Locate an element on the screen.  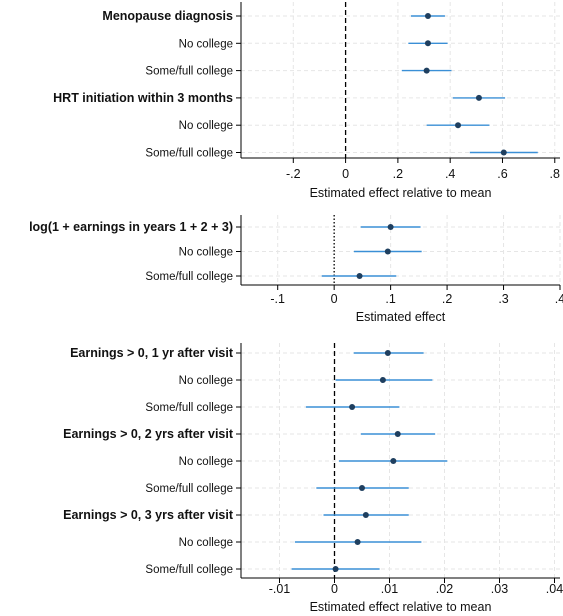
x-tick-label: .3 is located at coordinates (503, 299).